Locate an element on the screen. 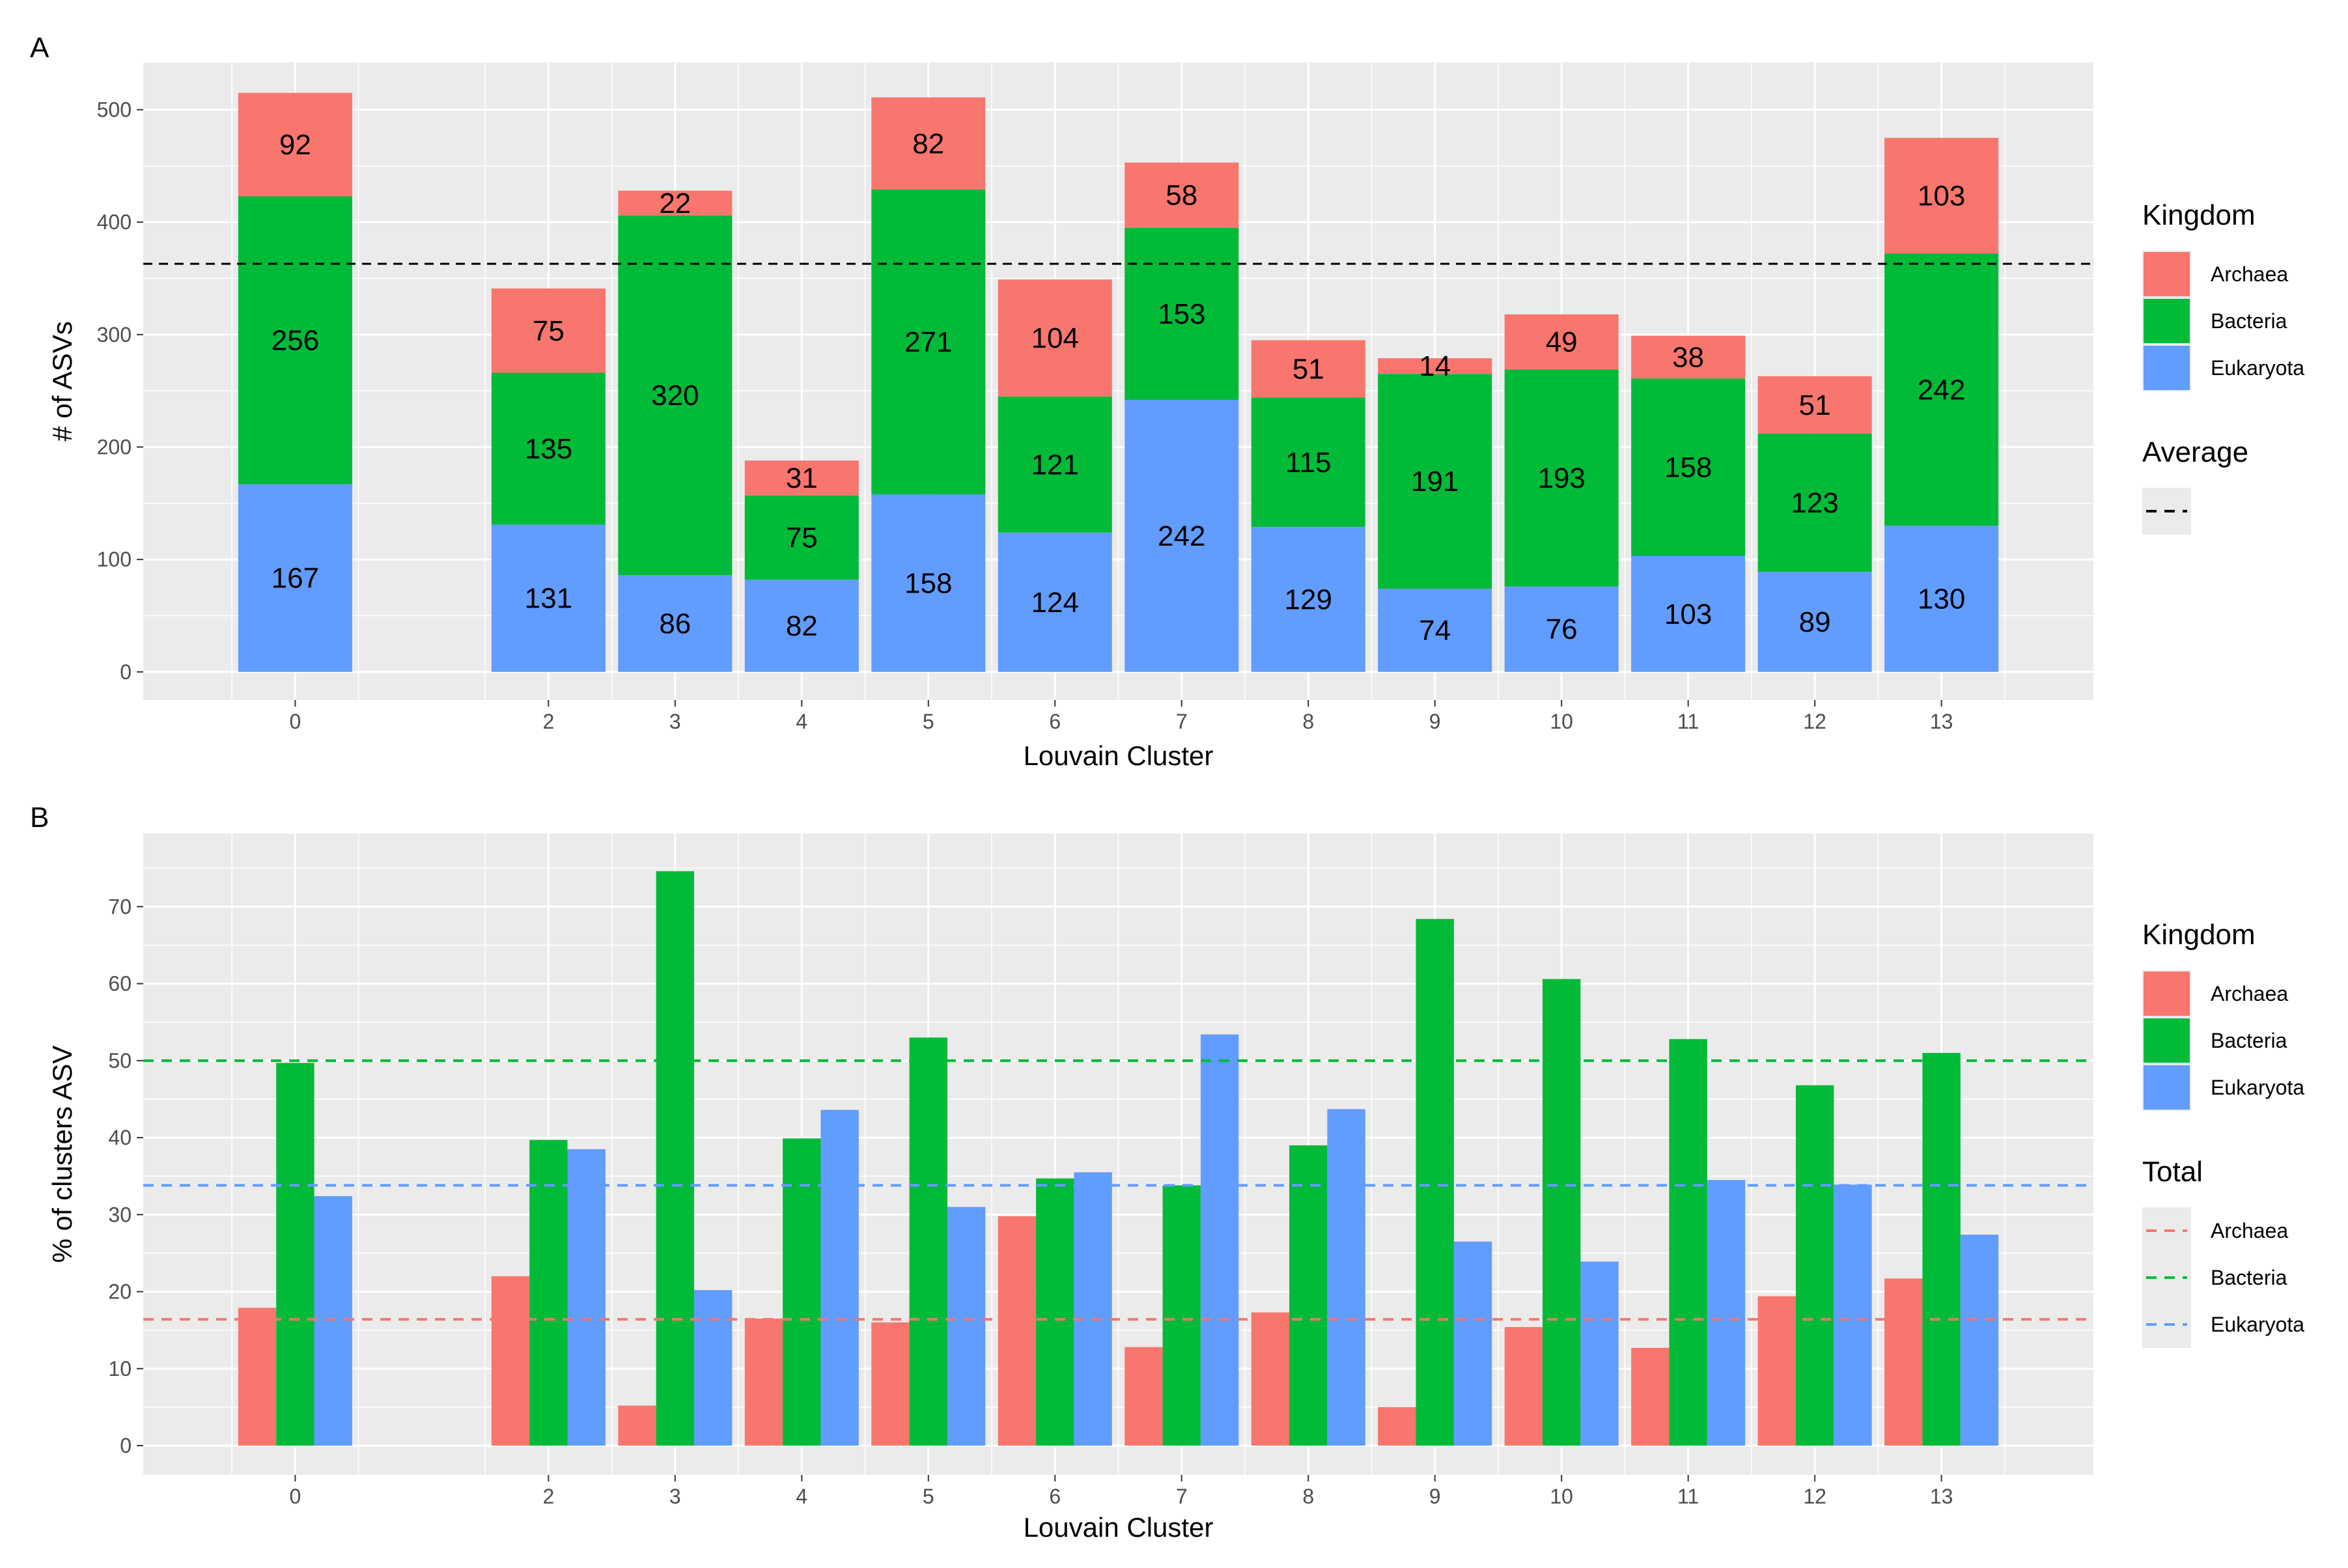 This screenshot has height=1568, width=2348. panel-a-x-tick-label: 8 is located at coordinates (1308, 721).